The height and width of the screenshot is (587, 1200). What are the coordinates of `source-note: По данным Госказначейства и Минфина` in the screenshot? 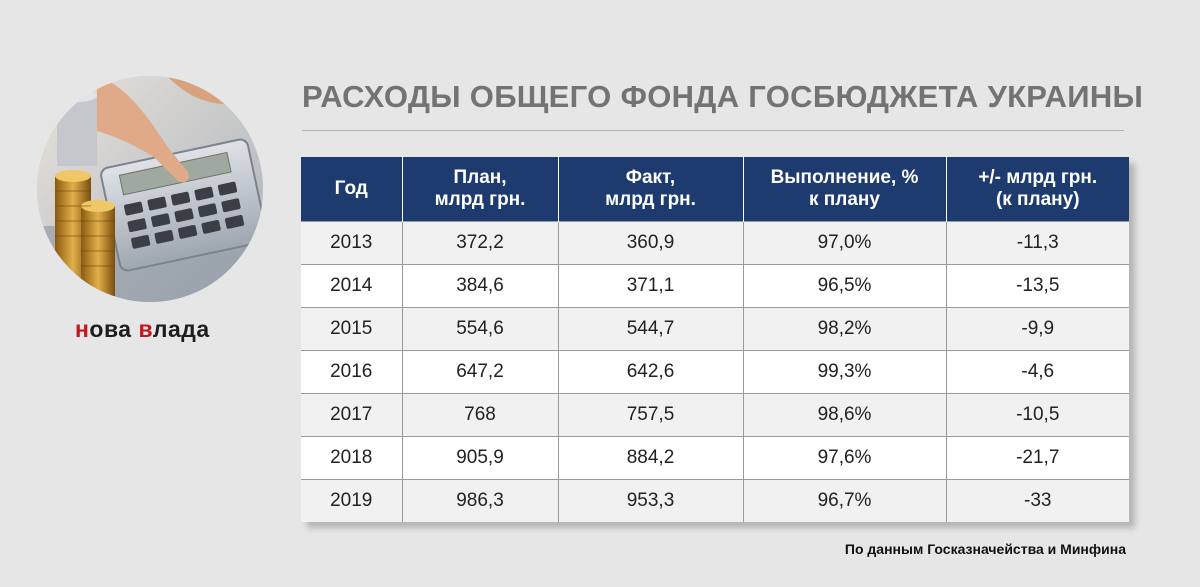 It's located at (985, 549).